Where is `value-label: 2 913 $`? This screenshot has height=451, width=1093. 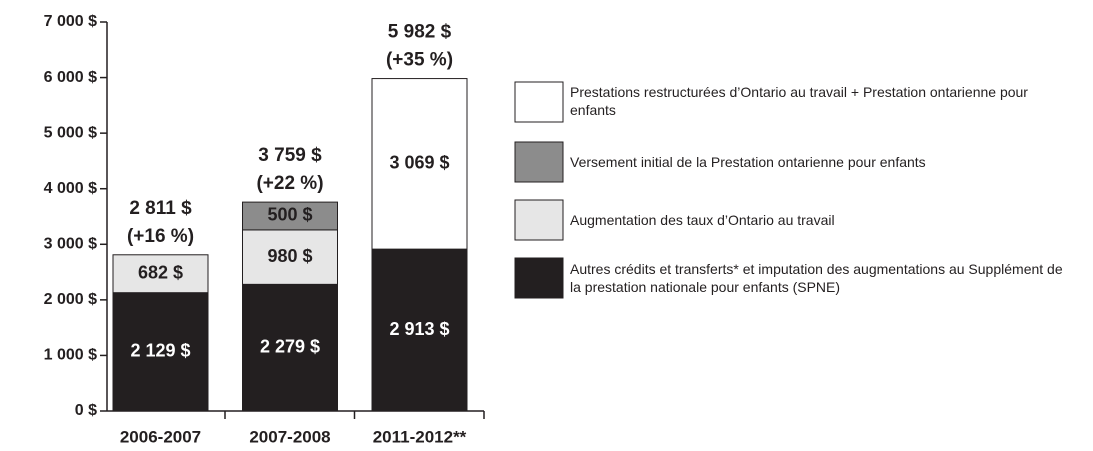 value-label: 2 913 $ is located at coordinates (419, 329).